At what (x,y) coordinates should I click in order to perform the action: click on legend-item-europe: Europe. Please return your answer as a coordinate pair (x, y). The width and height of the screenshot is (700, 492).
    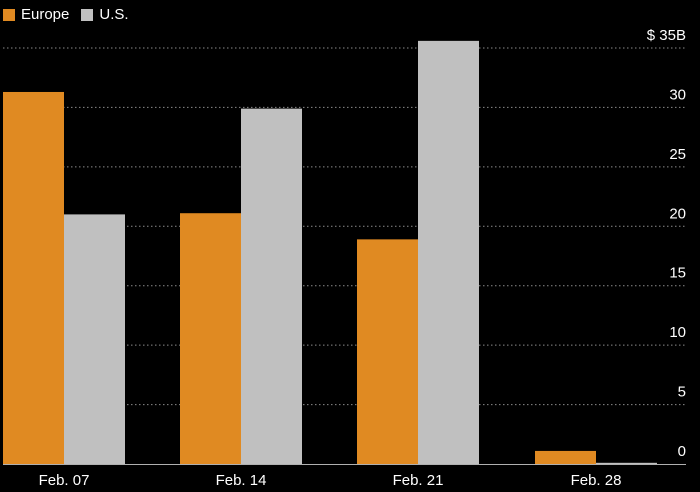
    Looking at the image, I should click on (36, 14).